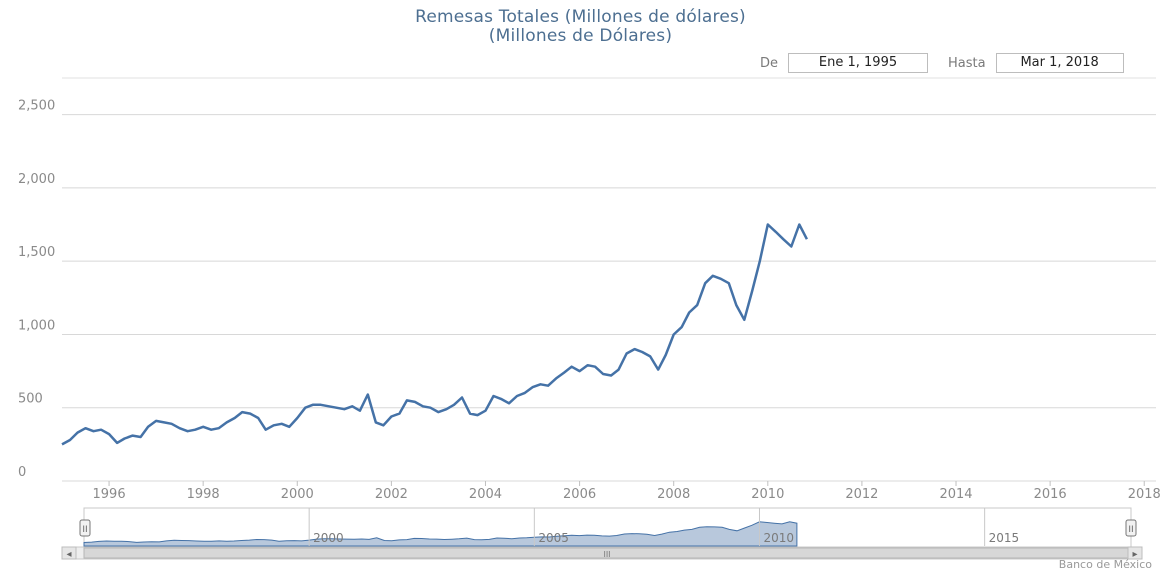 The width and height of the screenshot is (1161, 569). I want to click on navigator-left-handle, so click(85, 528).